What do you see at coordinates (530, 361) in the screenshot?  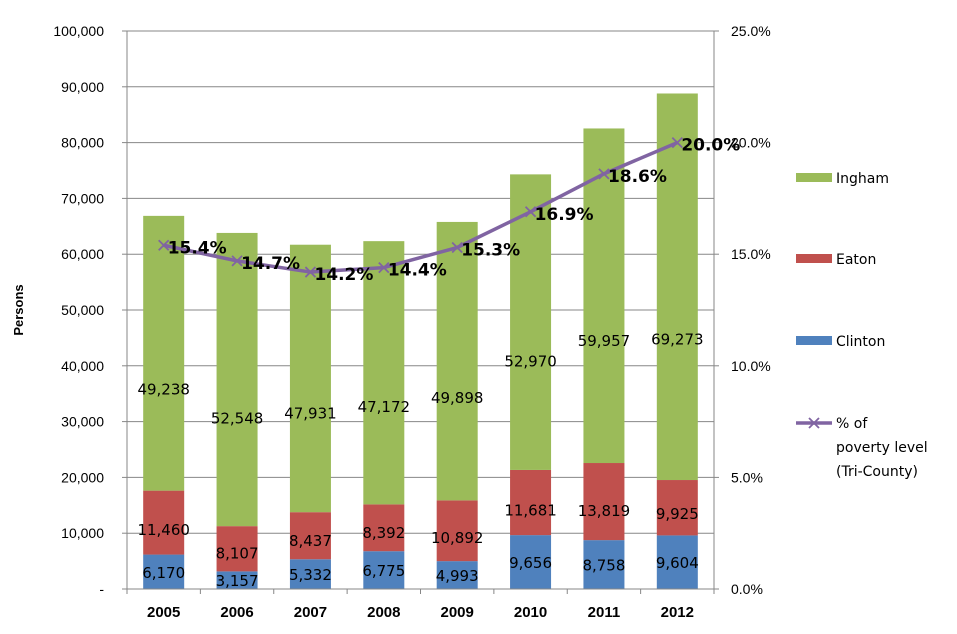 I see `data-label-ingham: 52,970` at bounding box center [530, 361].